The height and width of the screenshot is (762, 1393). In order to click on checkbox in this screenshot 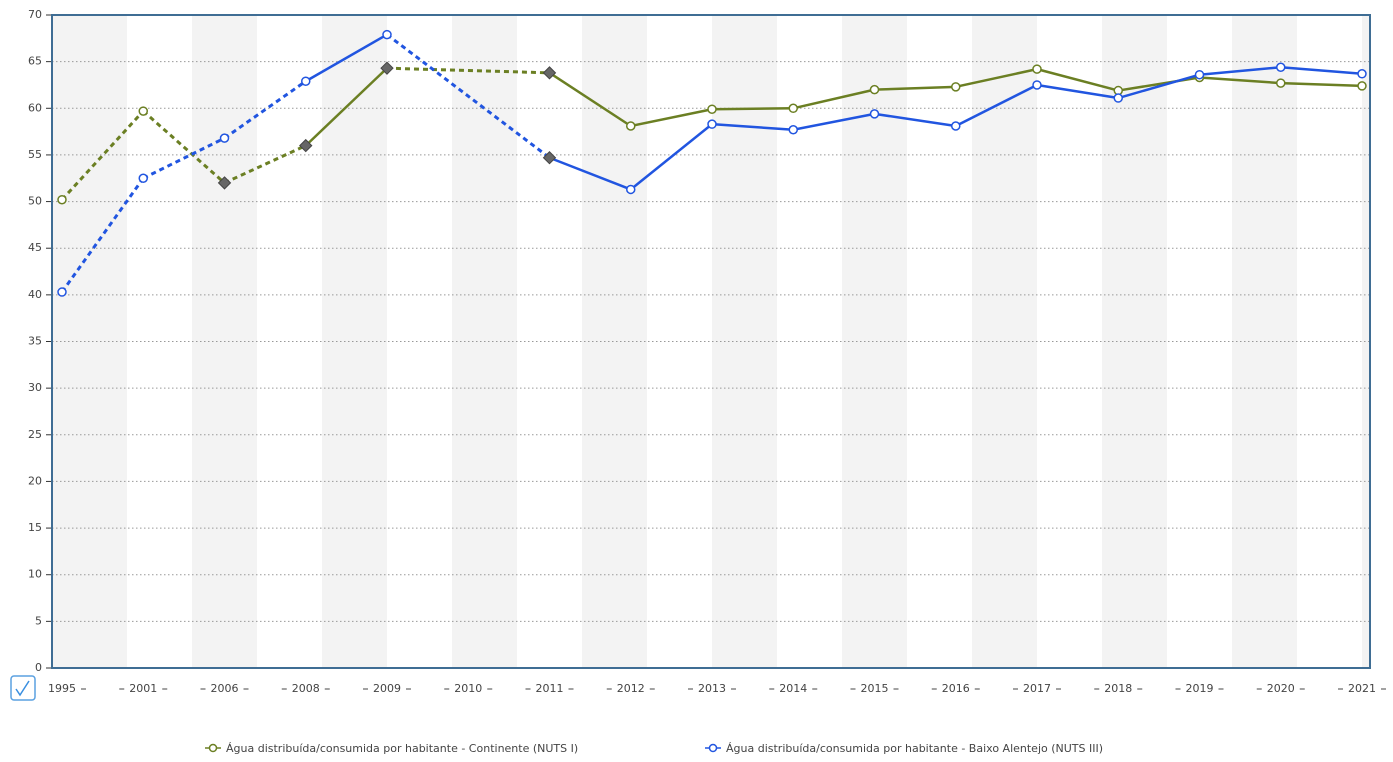, I will do `click(23, 688)`.